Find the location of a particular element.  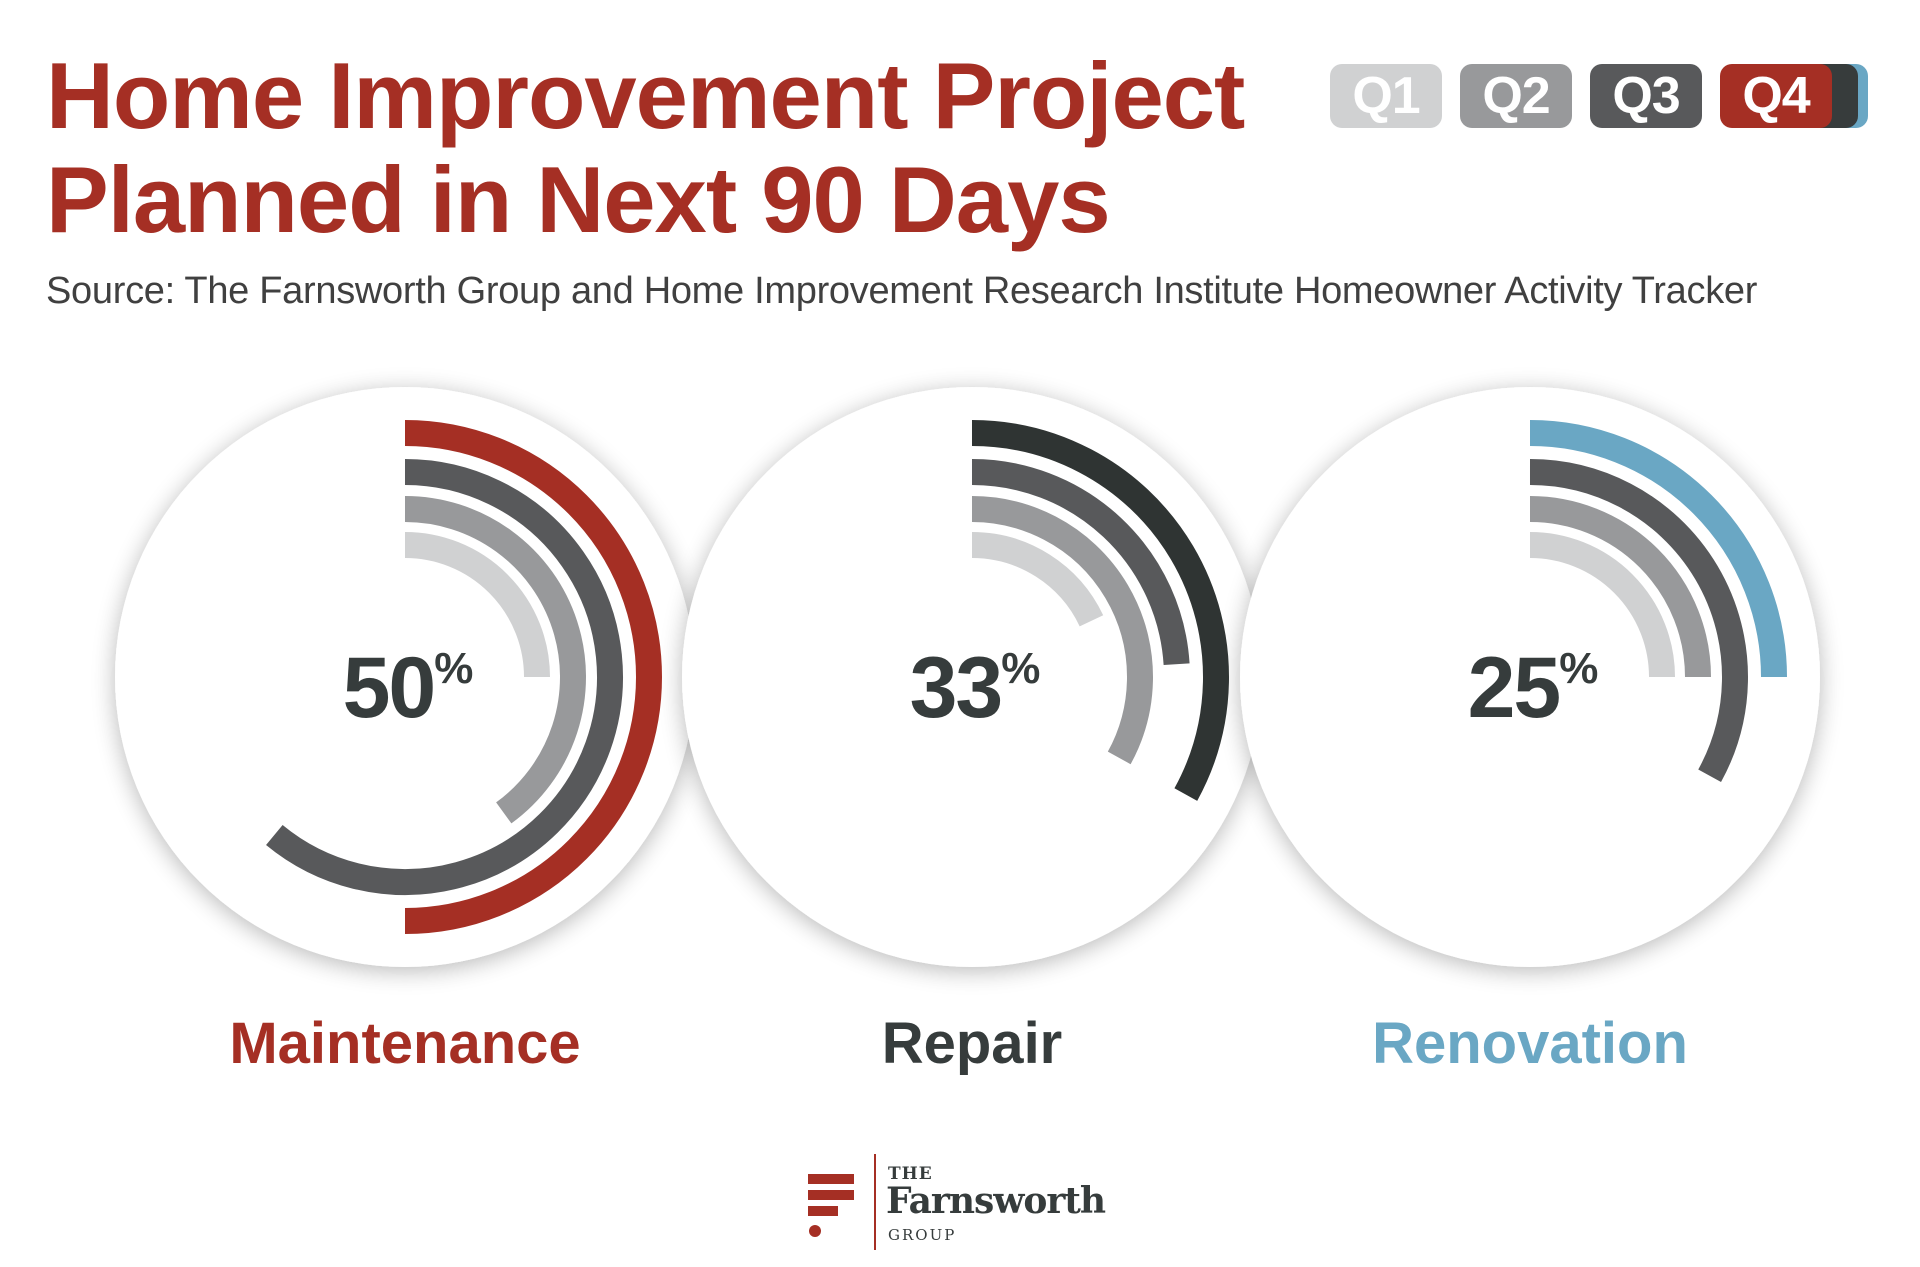

legend-q4: Q4 is located at coordinates (1776, 96).